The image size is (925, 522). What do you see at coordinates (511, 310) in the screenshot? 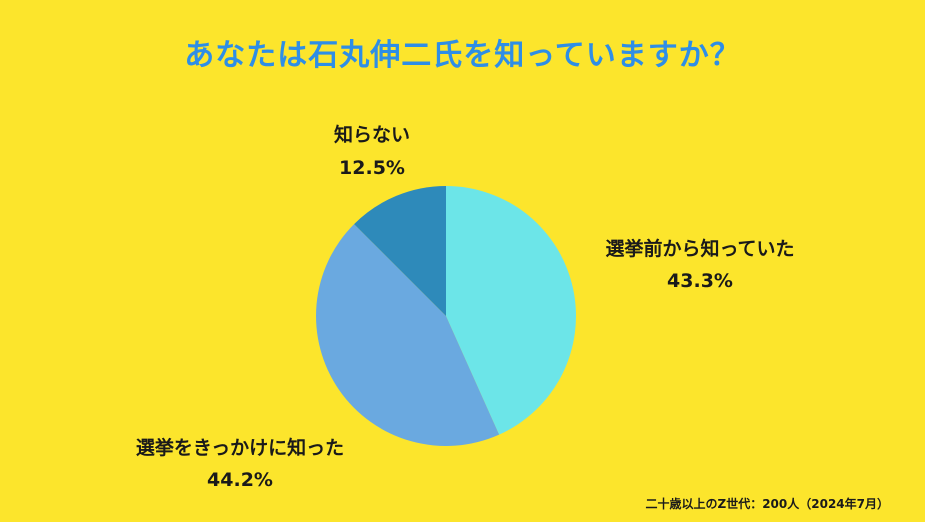
I see `pie-slice-known-before` at bounding box center [511, 310].